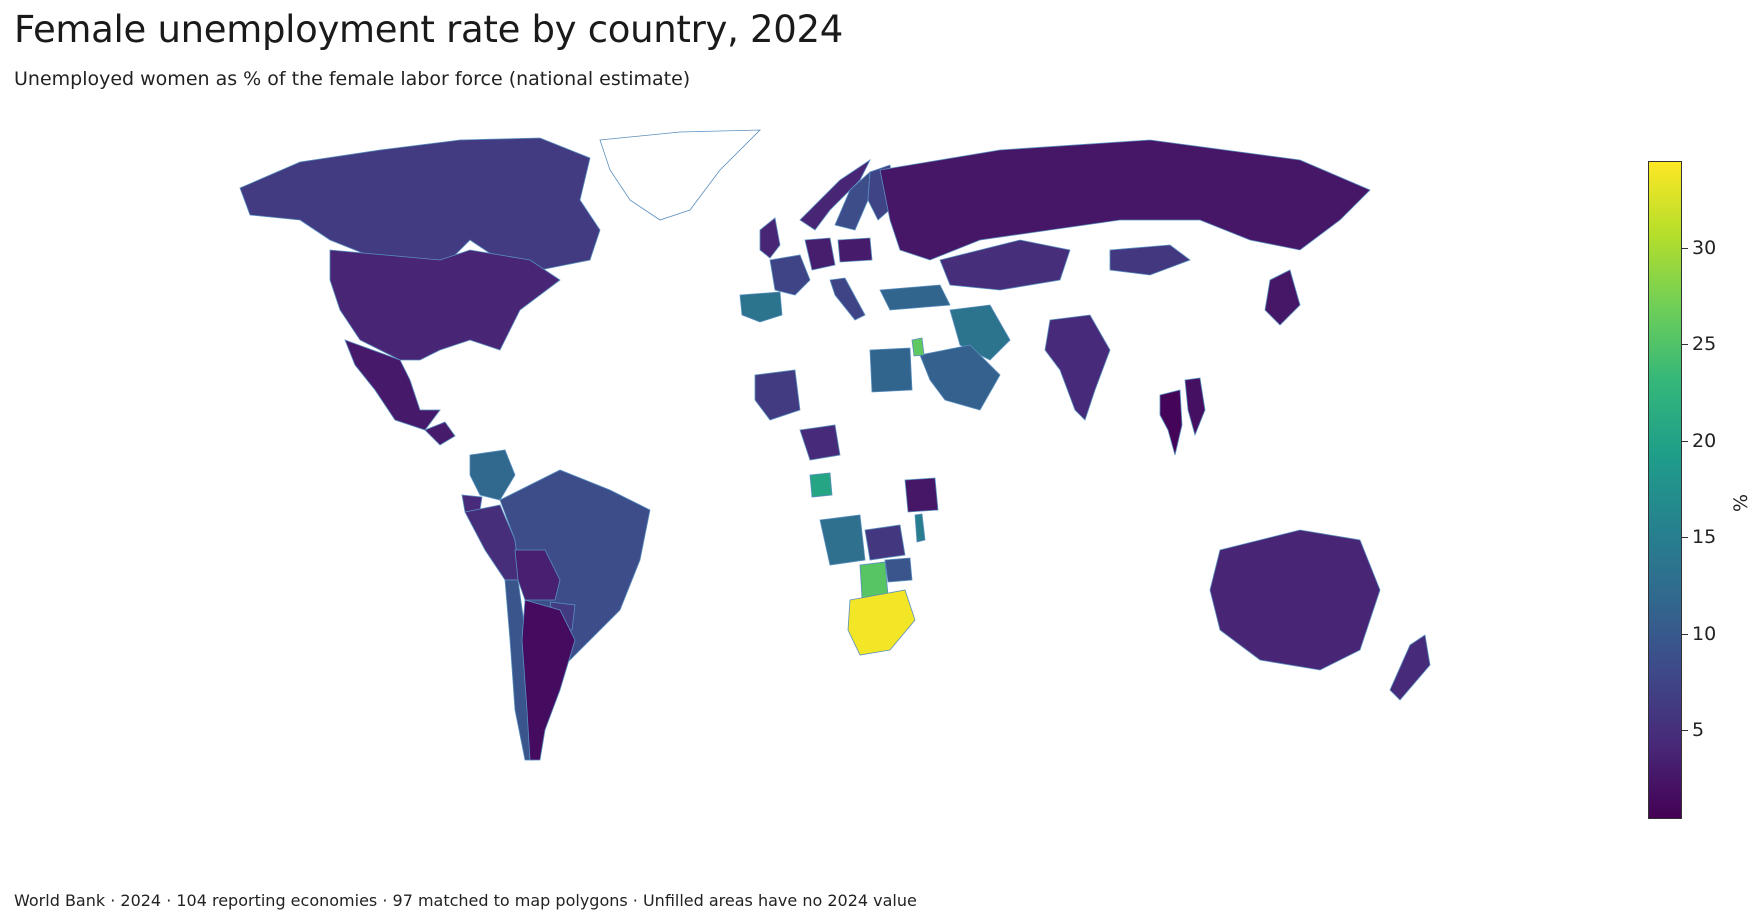 This screenshot has width=1755, height=921. Describe the element at coordinates (891, 370) in the screenshot. I see `region-egypt` at that location.